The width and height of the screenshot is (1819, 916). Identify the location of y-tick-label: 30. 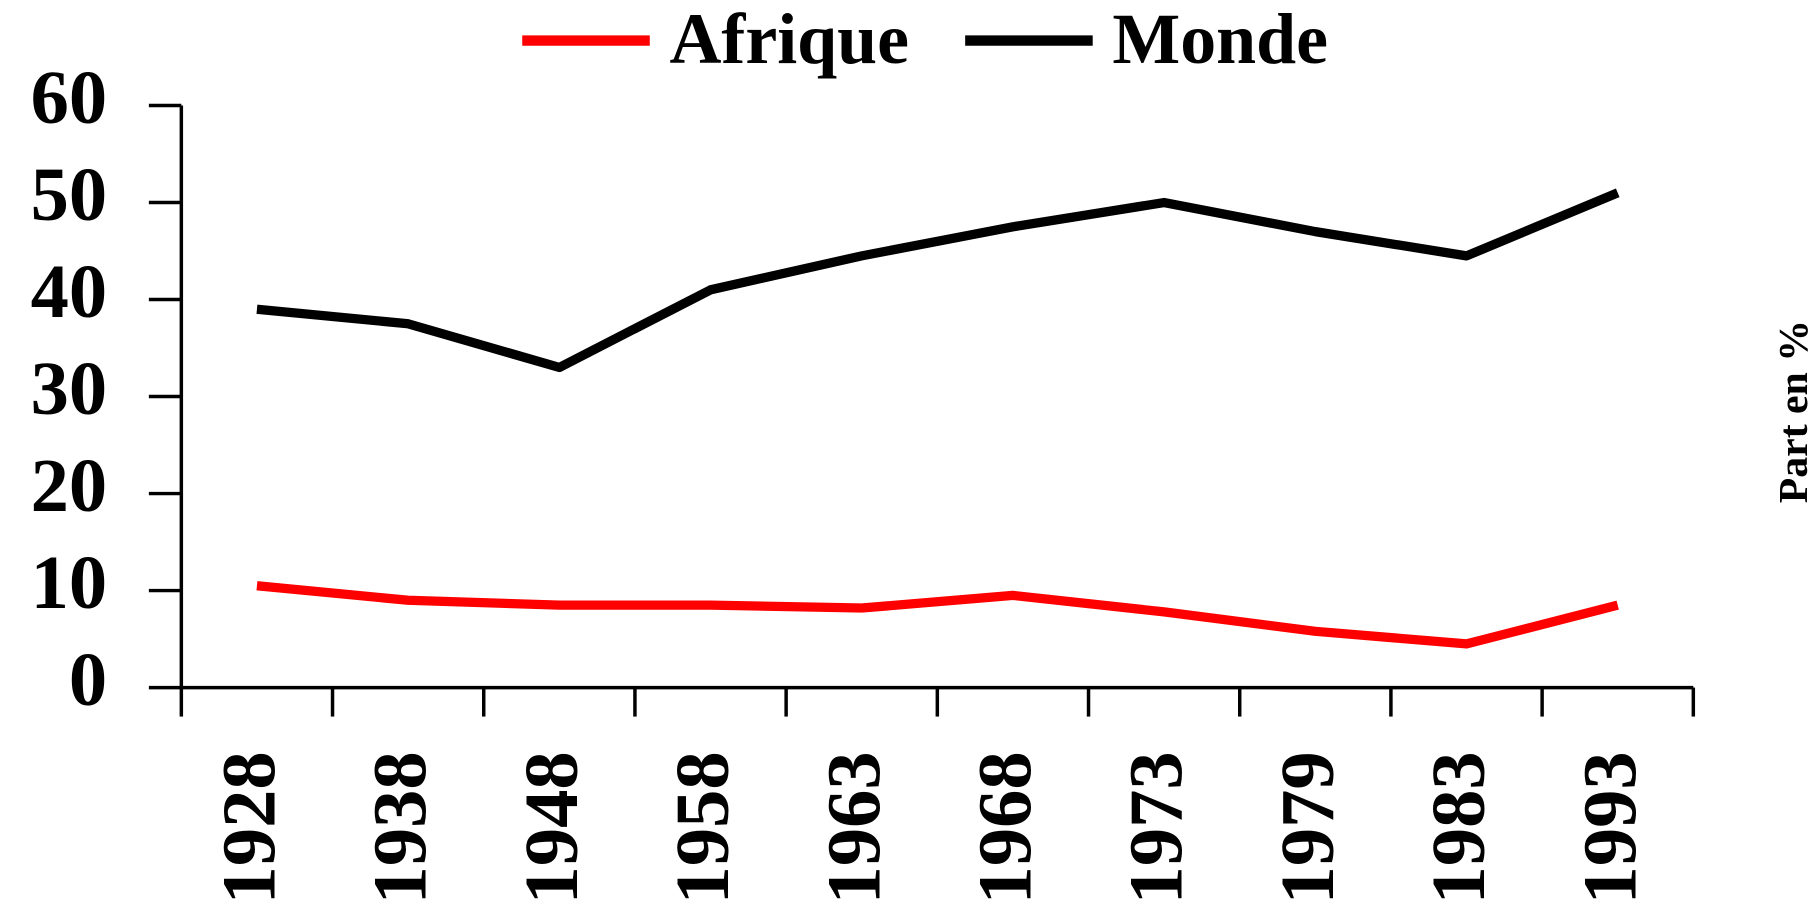
(69, 388).